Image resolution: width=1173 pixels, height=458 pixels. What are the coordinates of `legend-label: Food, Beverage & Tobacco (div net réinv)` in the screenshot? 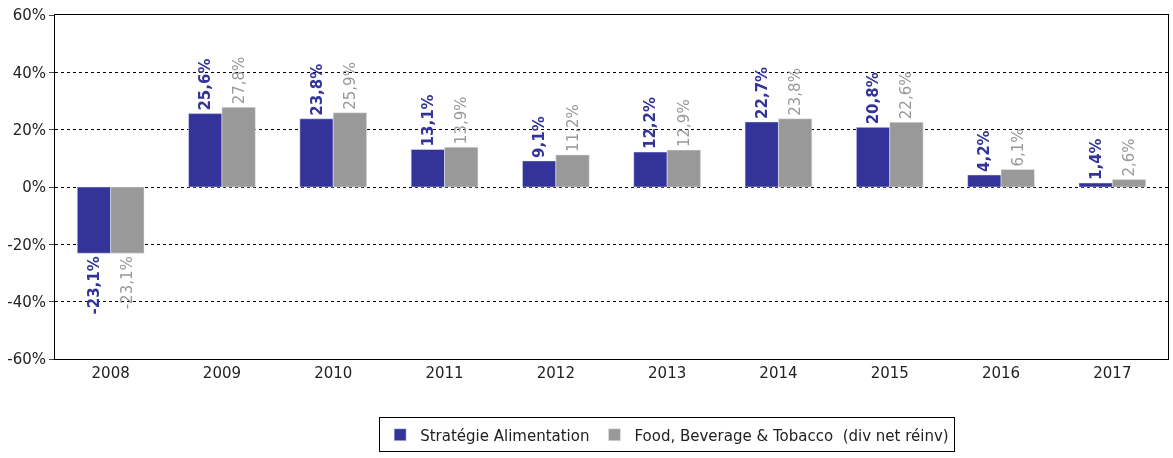 It's located at (791, 435).